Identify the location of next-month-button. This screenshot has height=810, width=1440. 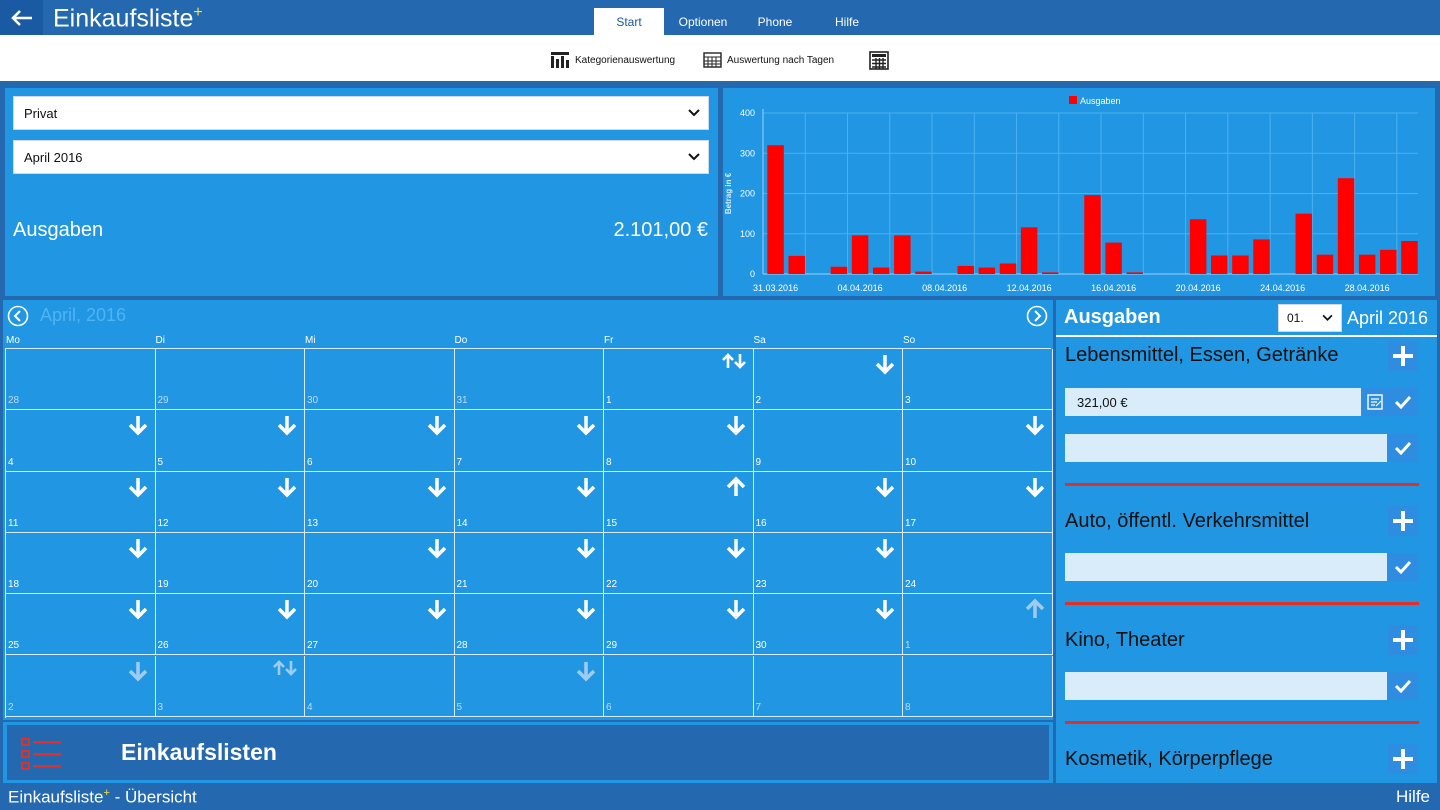
(1037, 316).